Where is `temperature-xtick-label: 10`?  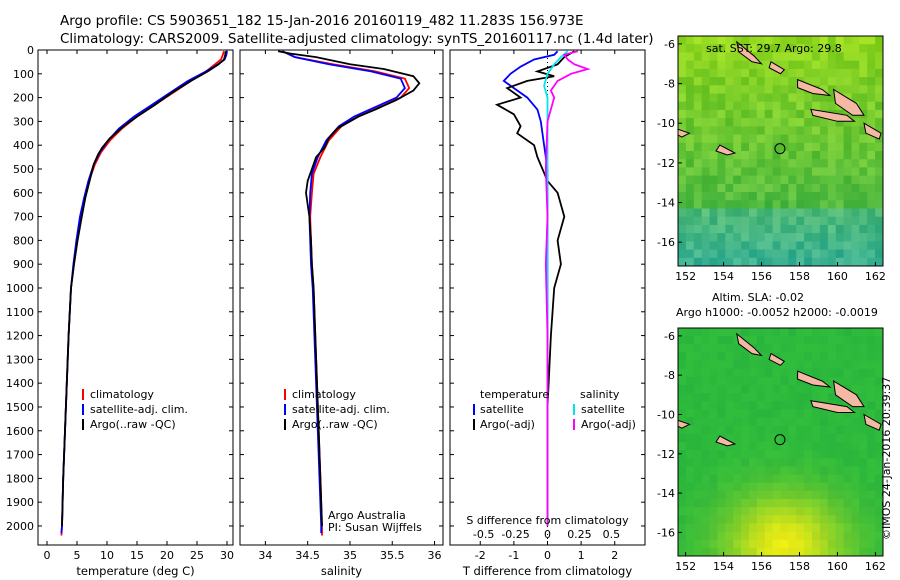
temperature-xtick-label: 10 is located at coordinates (107, 555).